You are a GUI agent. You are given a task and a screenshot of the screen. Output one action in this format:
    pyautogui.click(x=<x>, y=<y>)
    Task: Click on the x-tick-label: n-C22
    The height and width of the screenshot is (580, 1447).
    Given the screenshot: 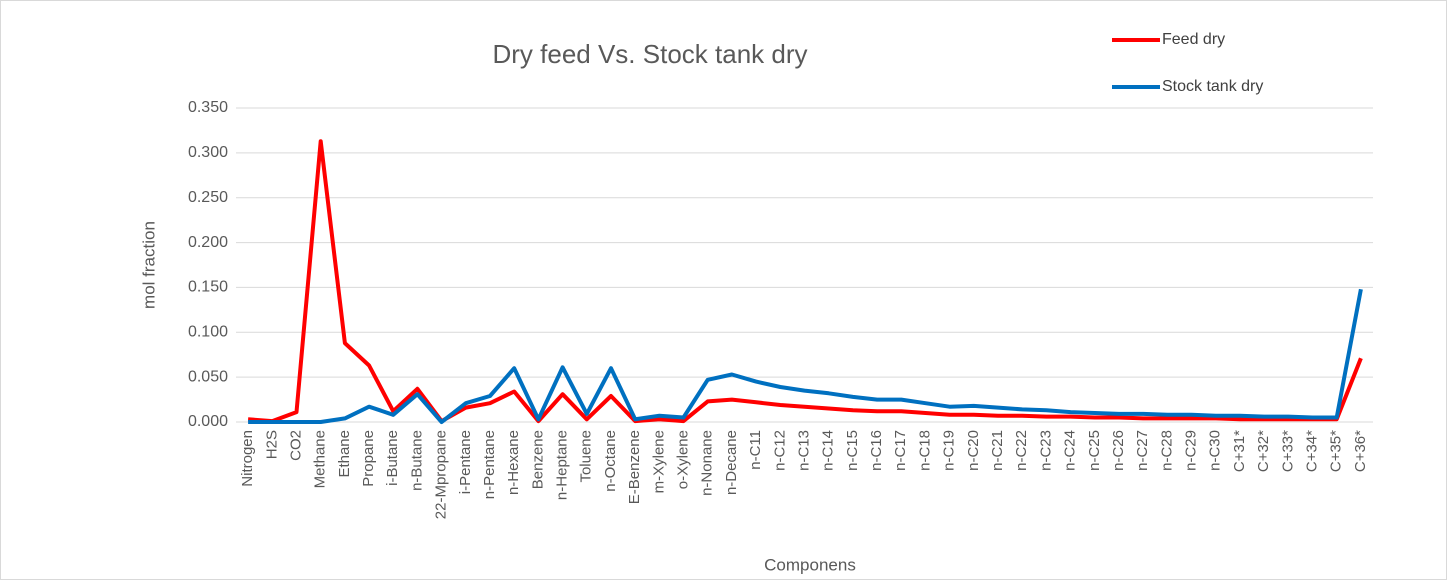 What is the action you would take?
    pyautogui.click(x=1021, y=450)
    